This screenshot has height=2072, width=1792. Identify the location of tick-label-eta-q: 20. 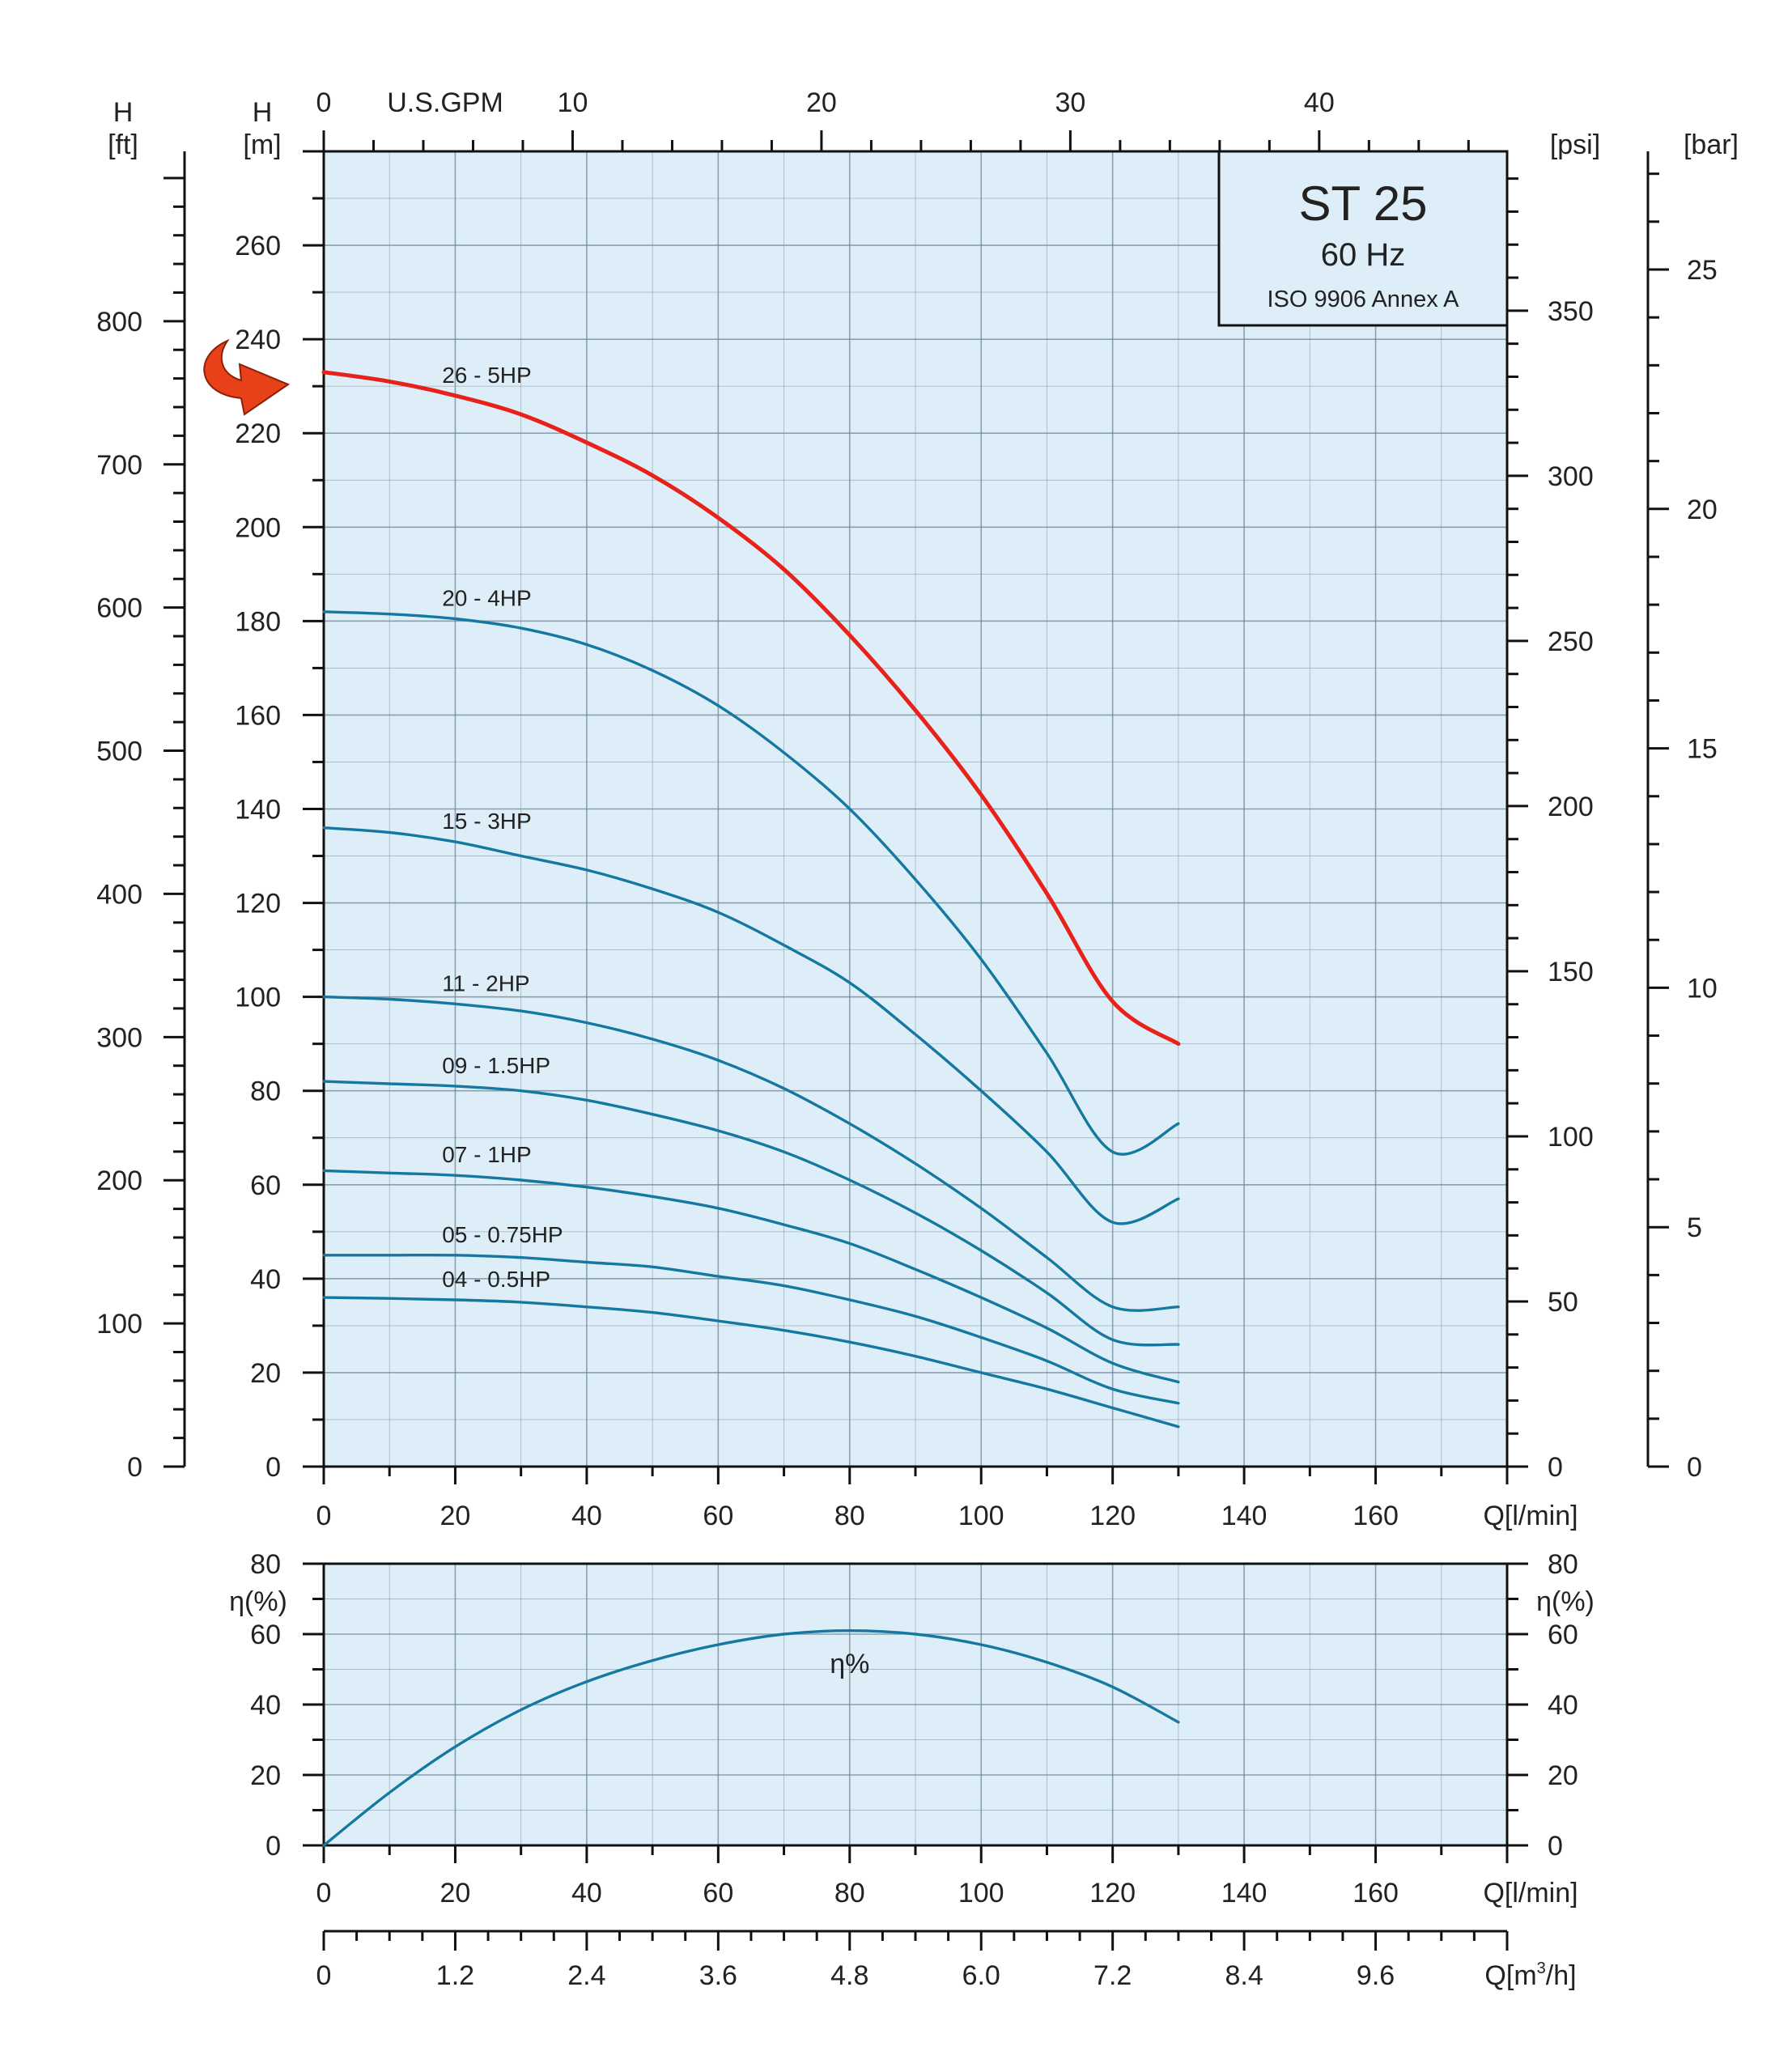
(455, 1893).